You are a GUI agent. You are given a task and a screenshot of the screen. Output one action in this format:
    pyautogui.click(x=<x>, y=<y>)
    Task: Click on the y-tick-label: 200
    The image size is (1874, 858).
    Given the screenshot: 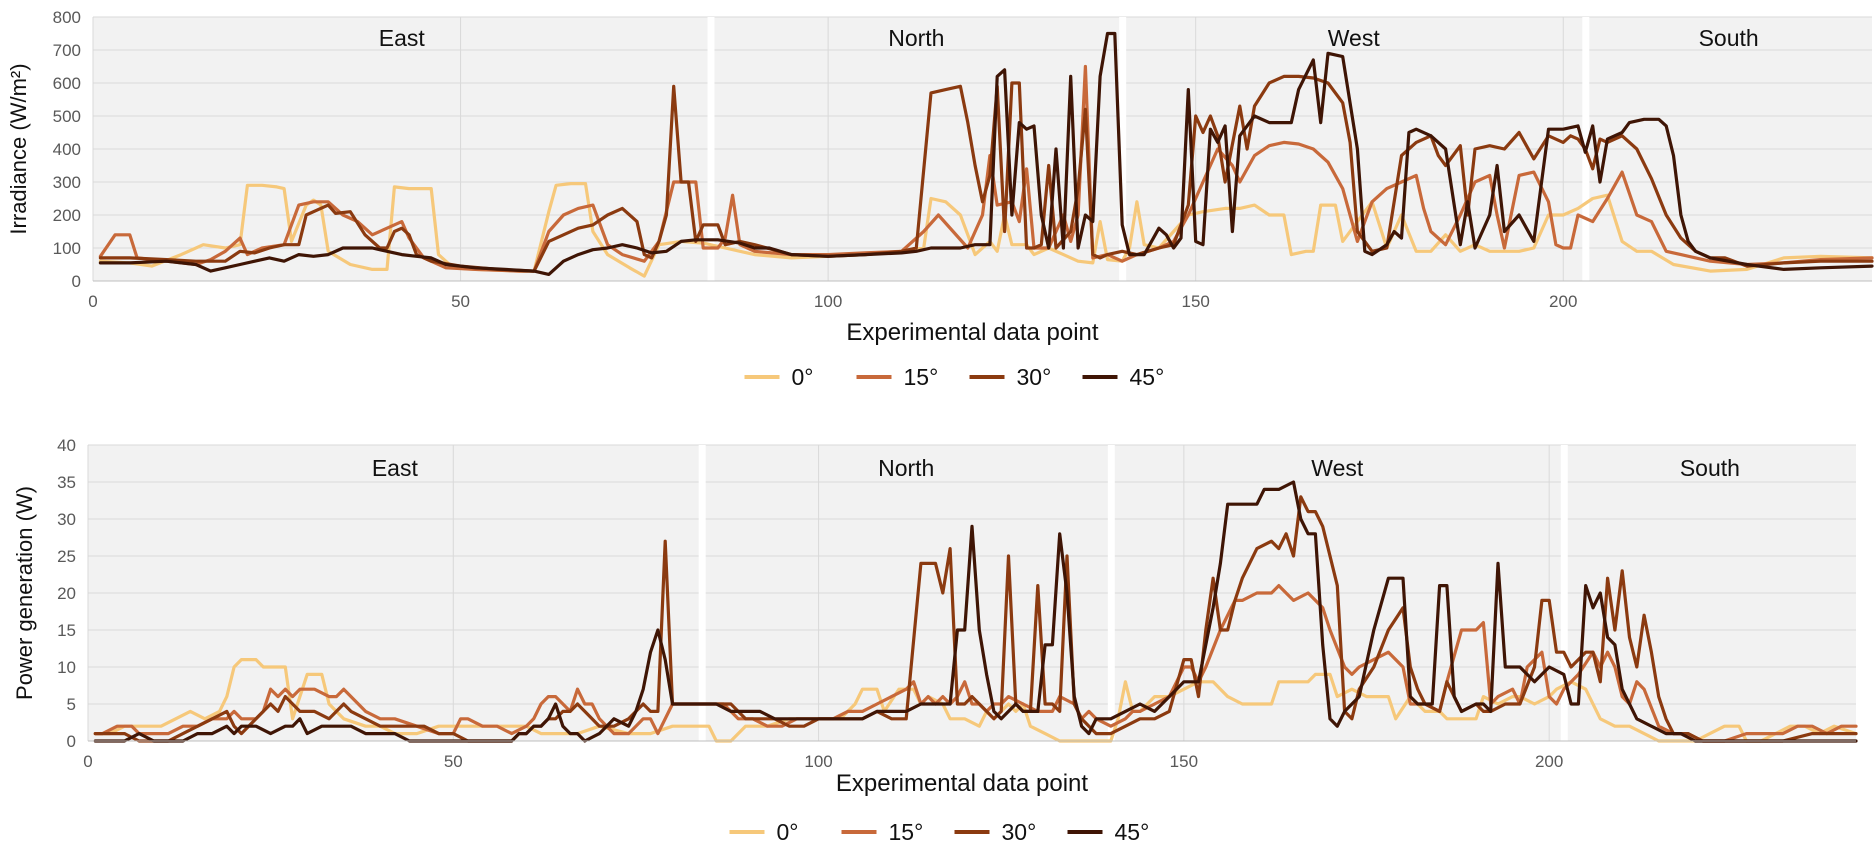 What is the action you would take?
    pyautogui.click(x=67, y=215)
    